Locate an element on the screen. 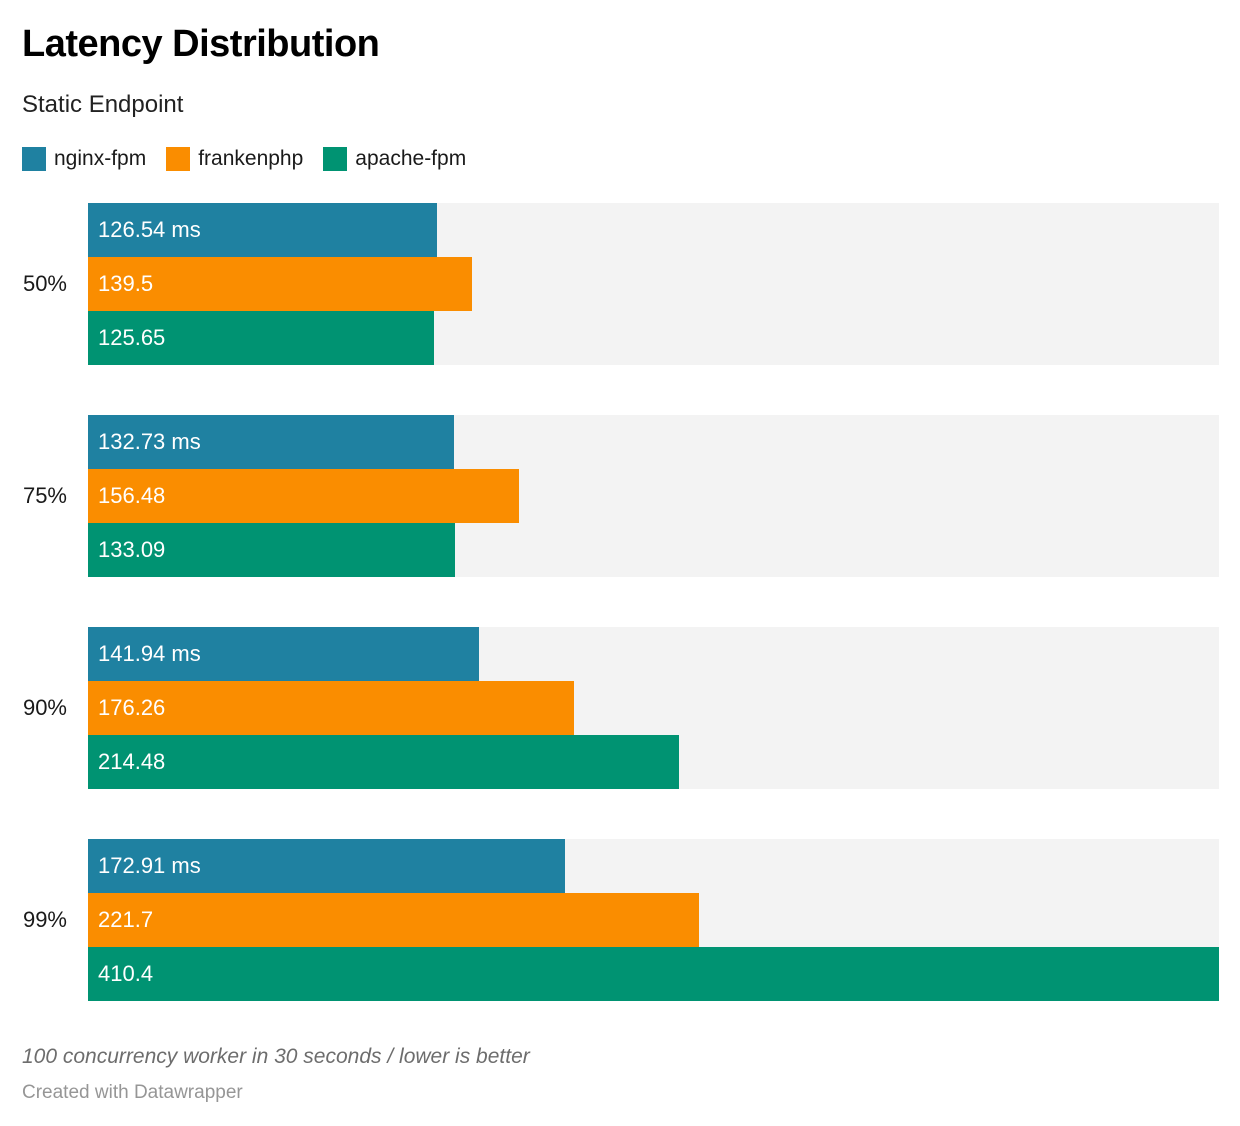 The height and width of the screenshot is (1126, 1240). bar-track: 132.73 ms is located at coordinates (653, 442).